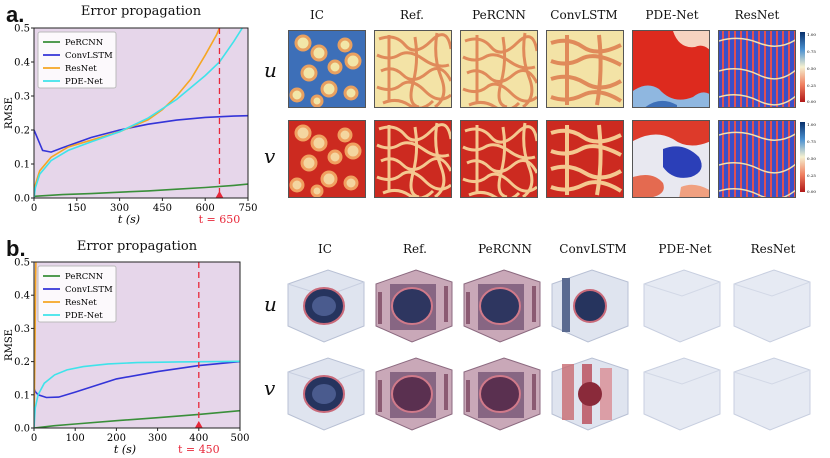  Describe the element at coordinates (672, 15) in the screenshot. I see `col-pdenet-a: PDE-Net` at that location.